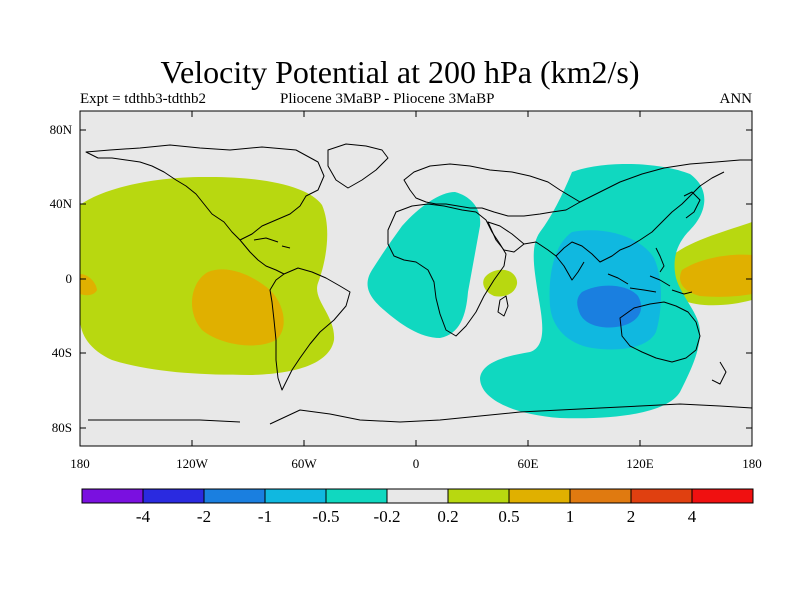  Describe the element at coordinates (637, 211) in the screenshot. I see `coastline-asia` at that location.